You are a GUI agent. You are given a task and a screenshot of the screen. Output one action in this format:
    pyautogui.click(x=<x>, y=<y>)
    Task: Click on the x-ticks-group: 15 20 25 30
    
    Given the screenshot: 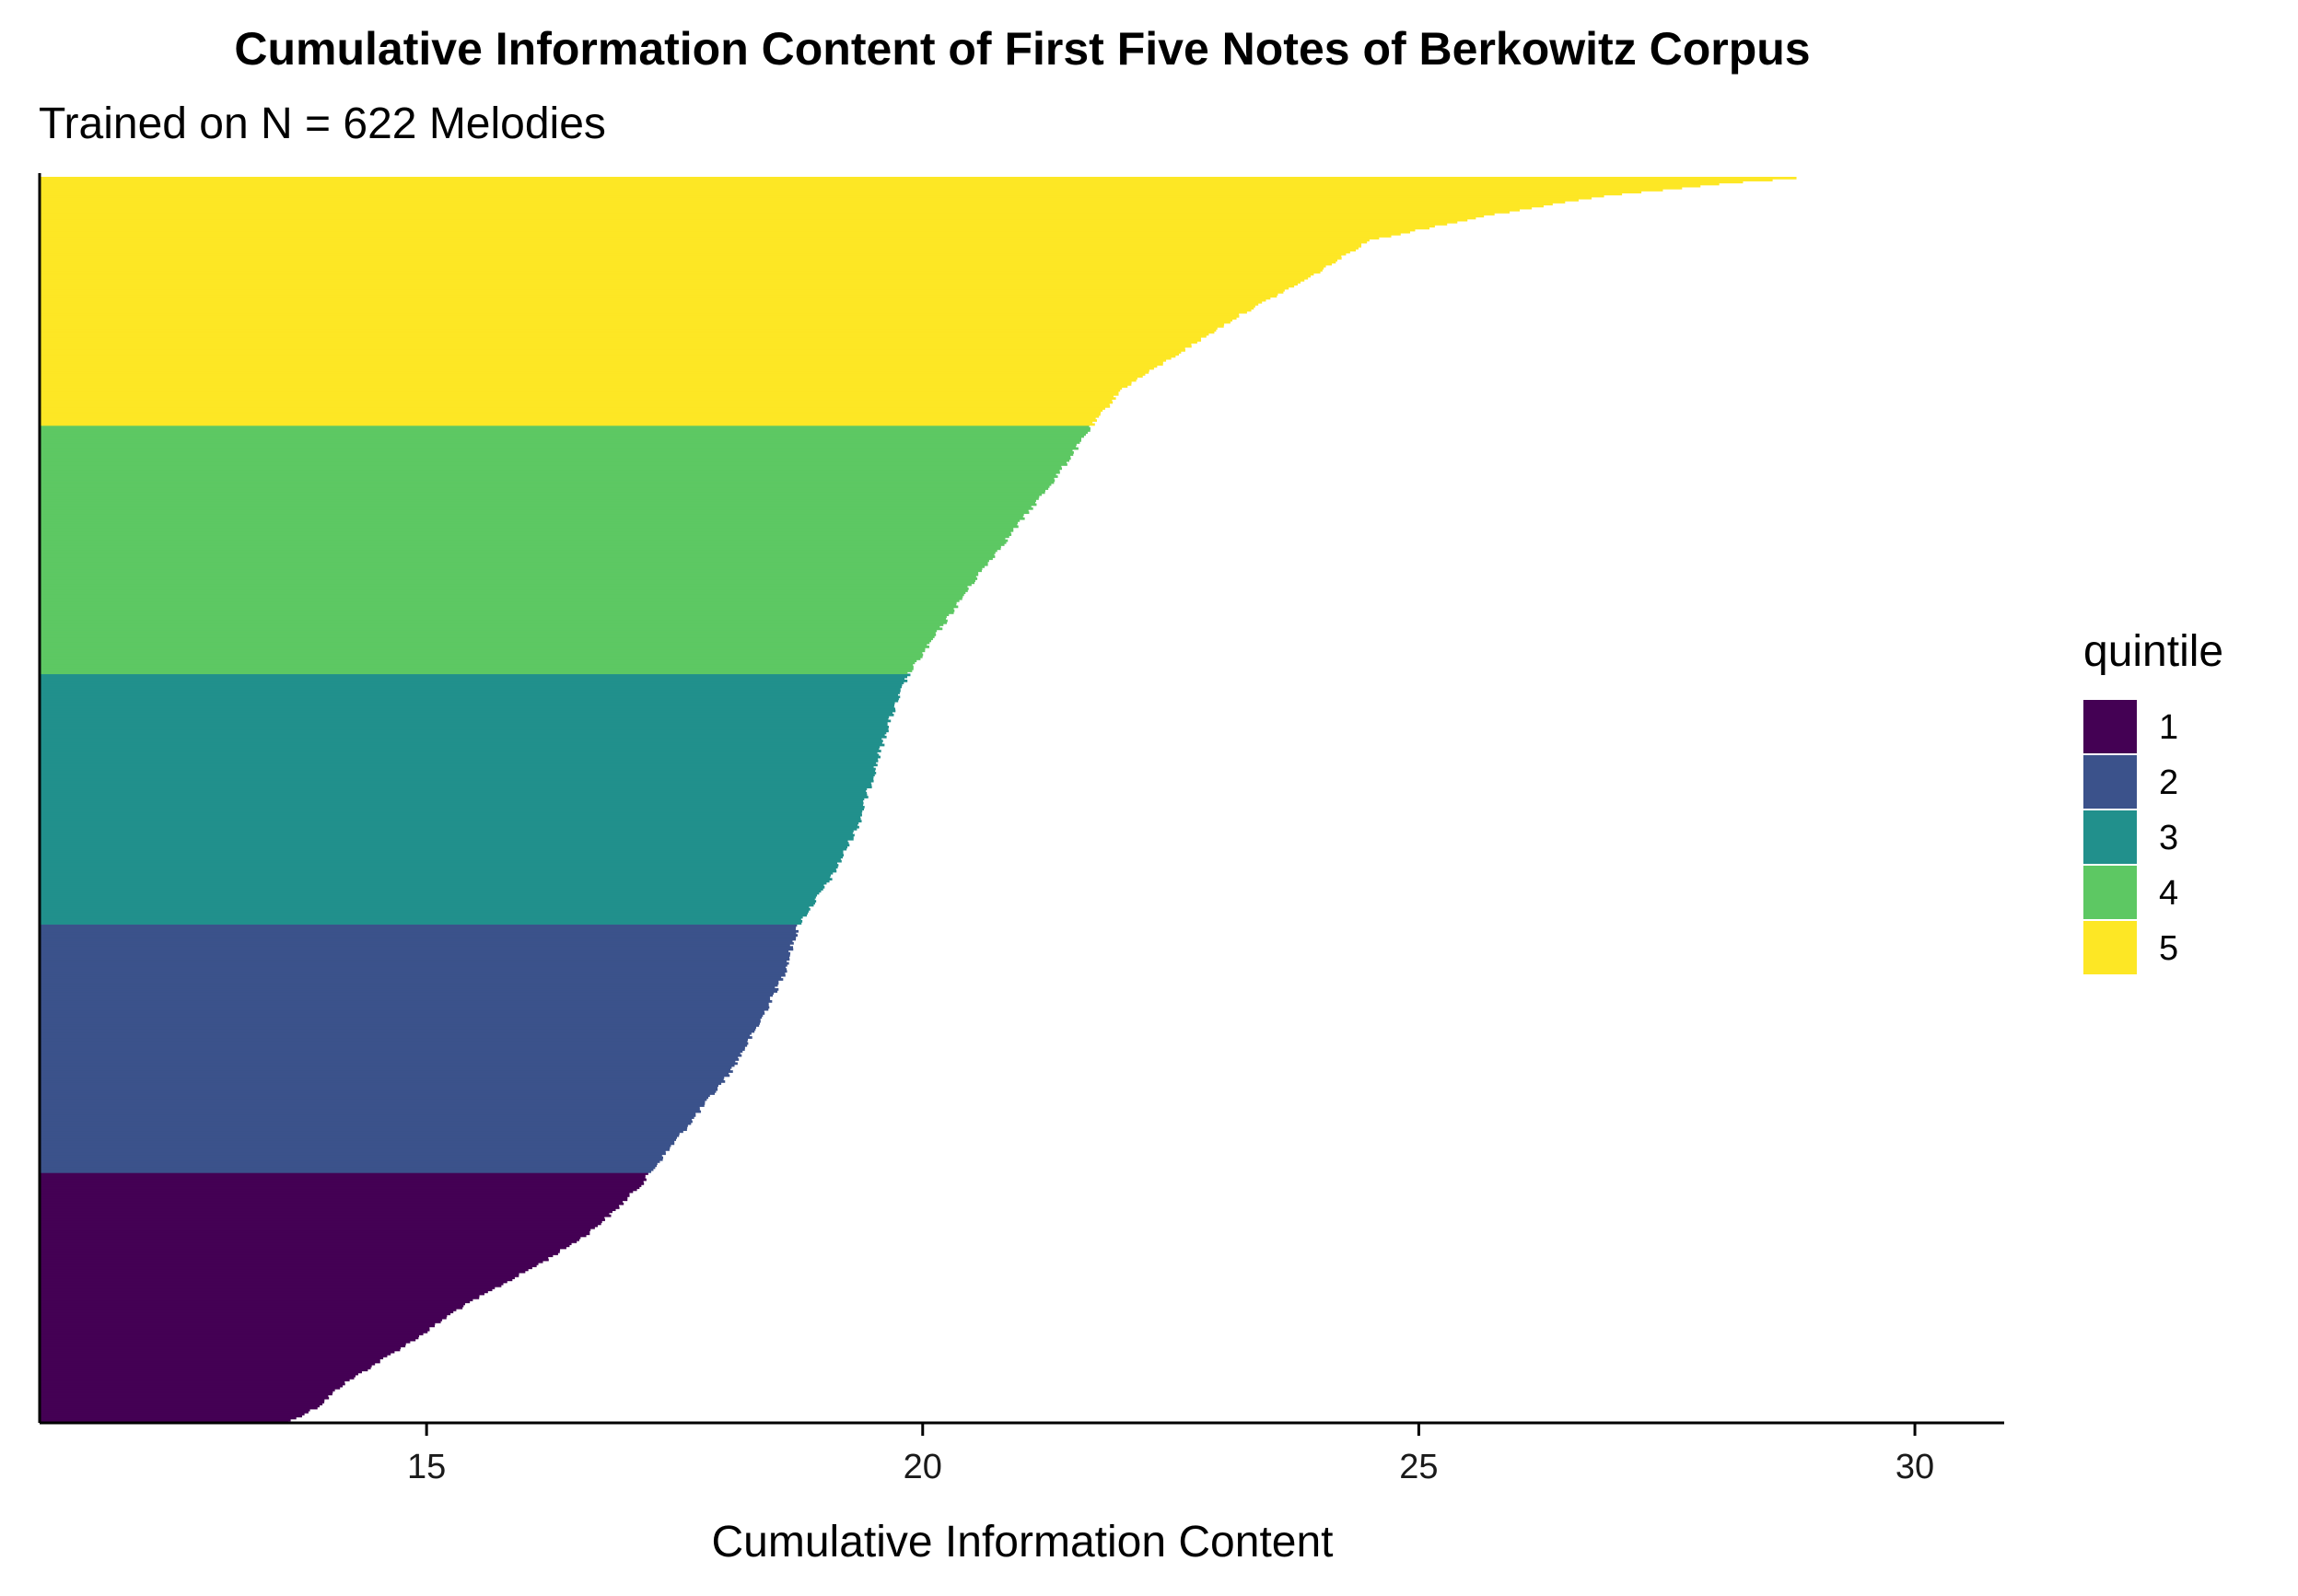 What is the action you would take?
    pyautogui.click(x=1170, y=1455)
    